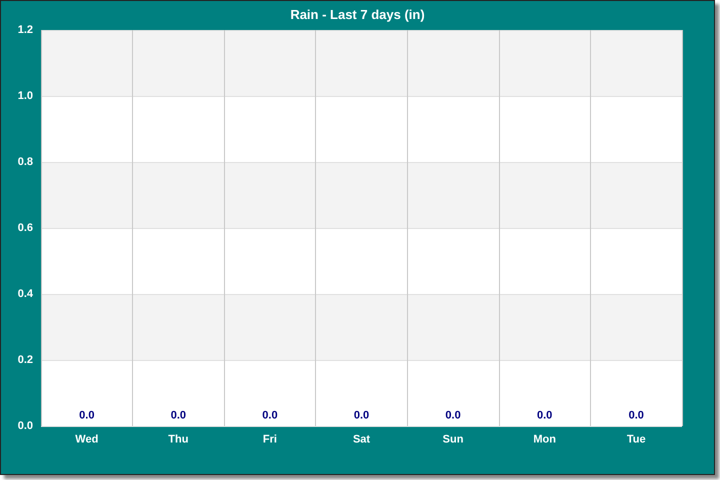  Describe the element at coordinates (86, 440) in the screenshot. I see `x-tick-label: Wed` at that location.